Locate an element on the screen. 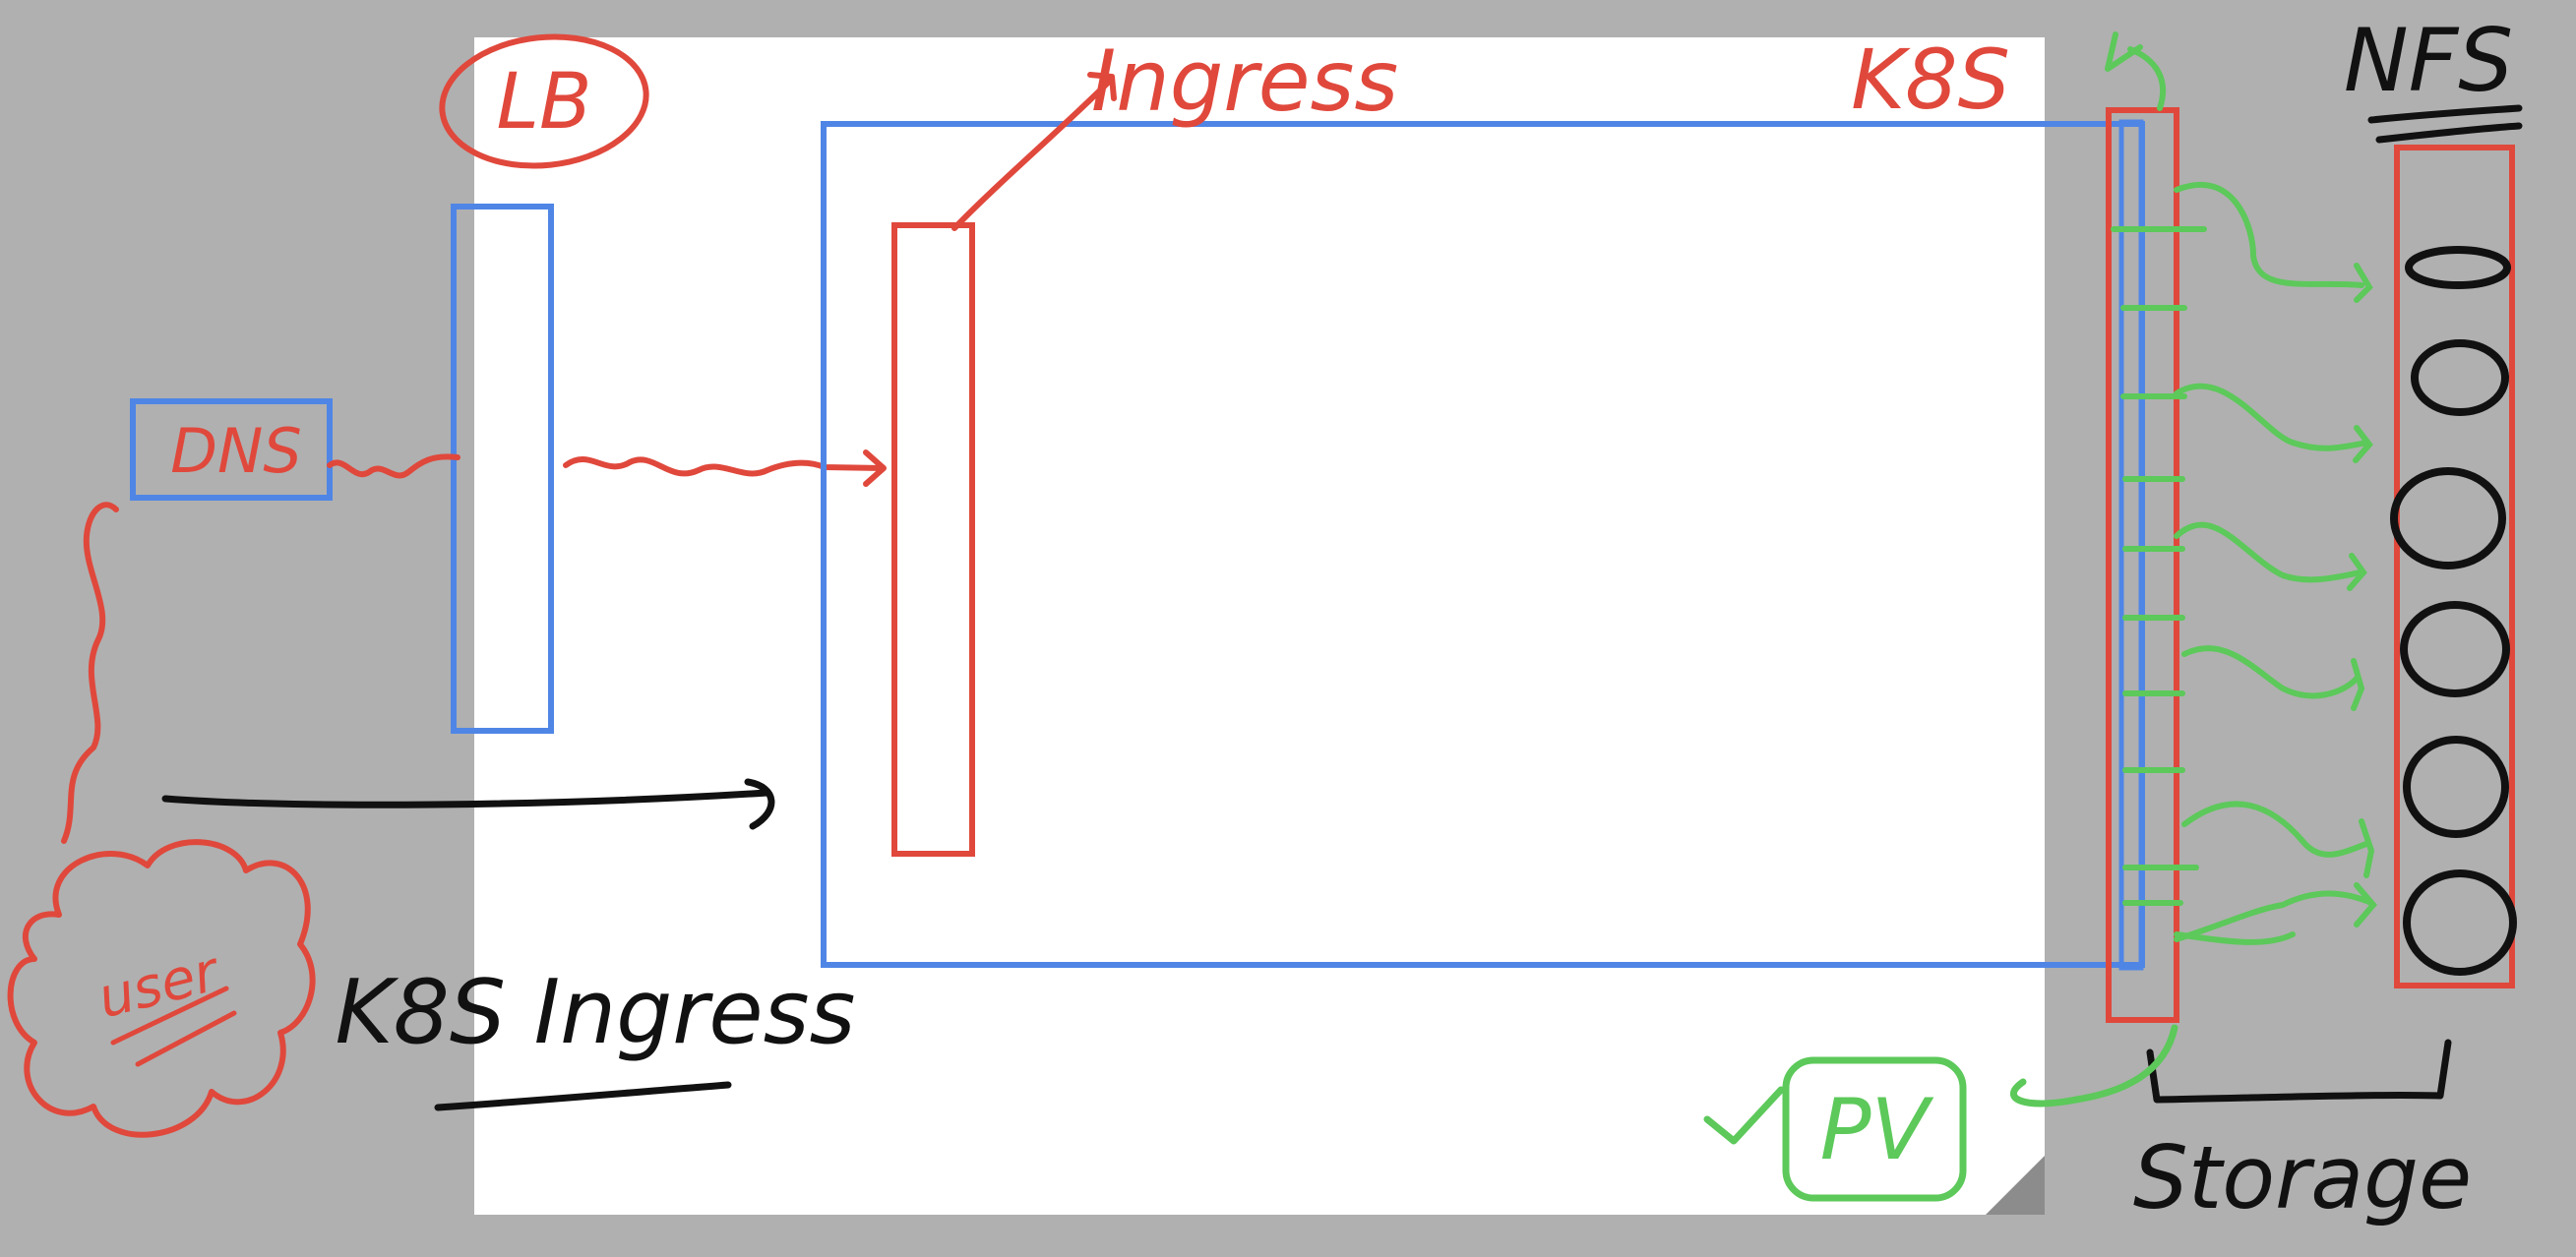 The height and width of the screenshot is (1257, 2576). page-corner-fold is located at coordinates (2015, 1185).